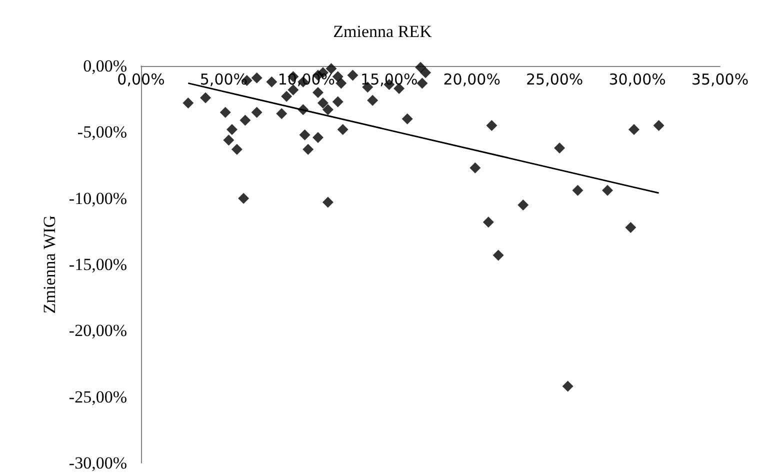 The image size is (765, 475). I want to click on chart-title: Zmienna REK, so click(383, 31).